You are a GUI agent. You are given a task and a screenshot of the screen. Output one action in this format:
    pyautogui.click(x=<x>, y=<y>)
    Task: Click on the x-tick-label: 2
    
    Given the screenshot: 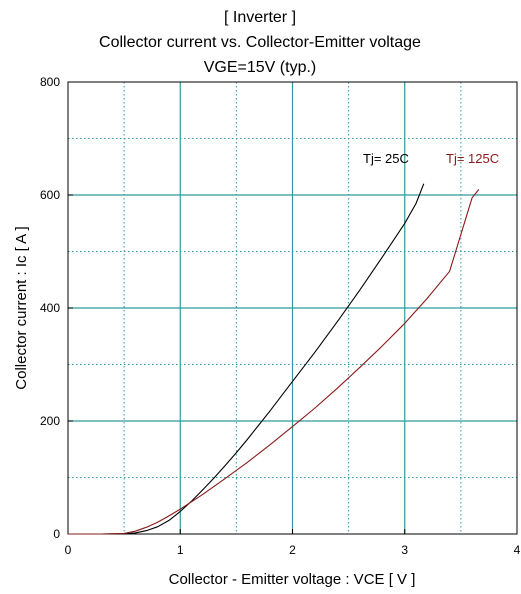 What is the action you would take?
    pyautogui.click(x=292, y=550)
    